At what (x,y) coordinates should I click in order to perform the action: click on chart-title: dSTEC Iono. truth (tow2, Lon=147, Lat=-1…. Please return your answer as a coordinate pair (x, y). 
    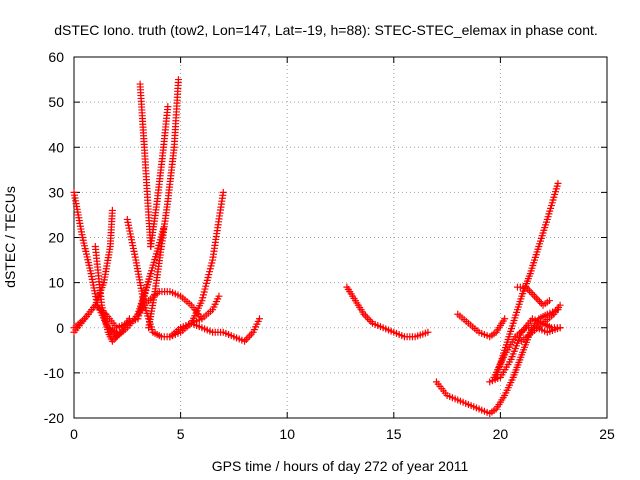
    Looking at the image, I should click on (326, 30).